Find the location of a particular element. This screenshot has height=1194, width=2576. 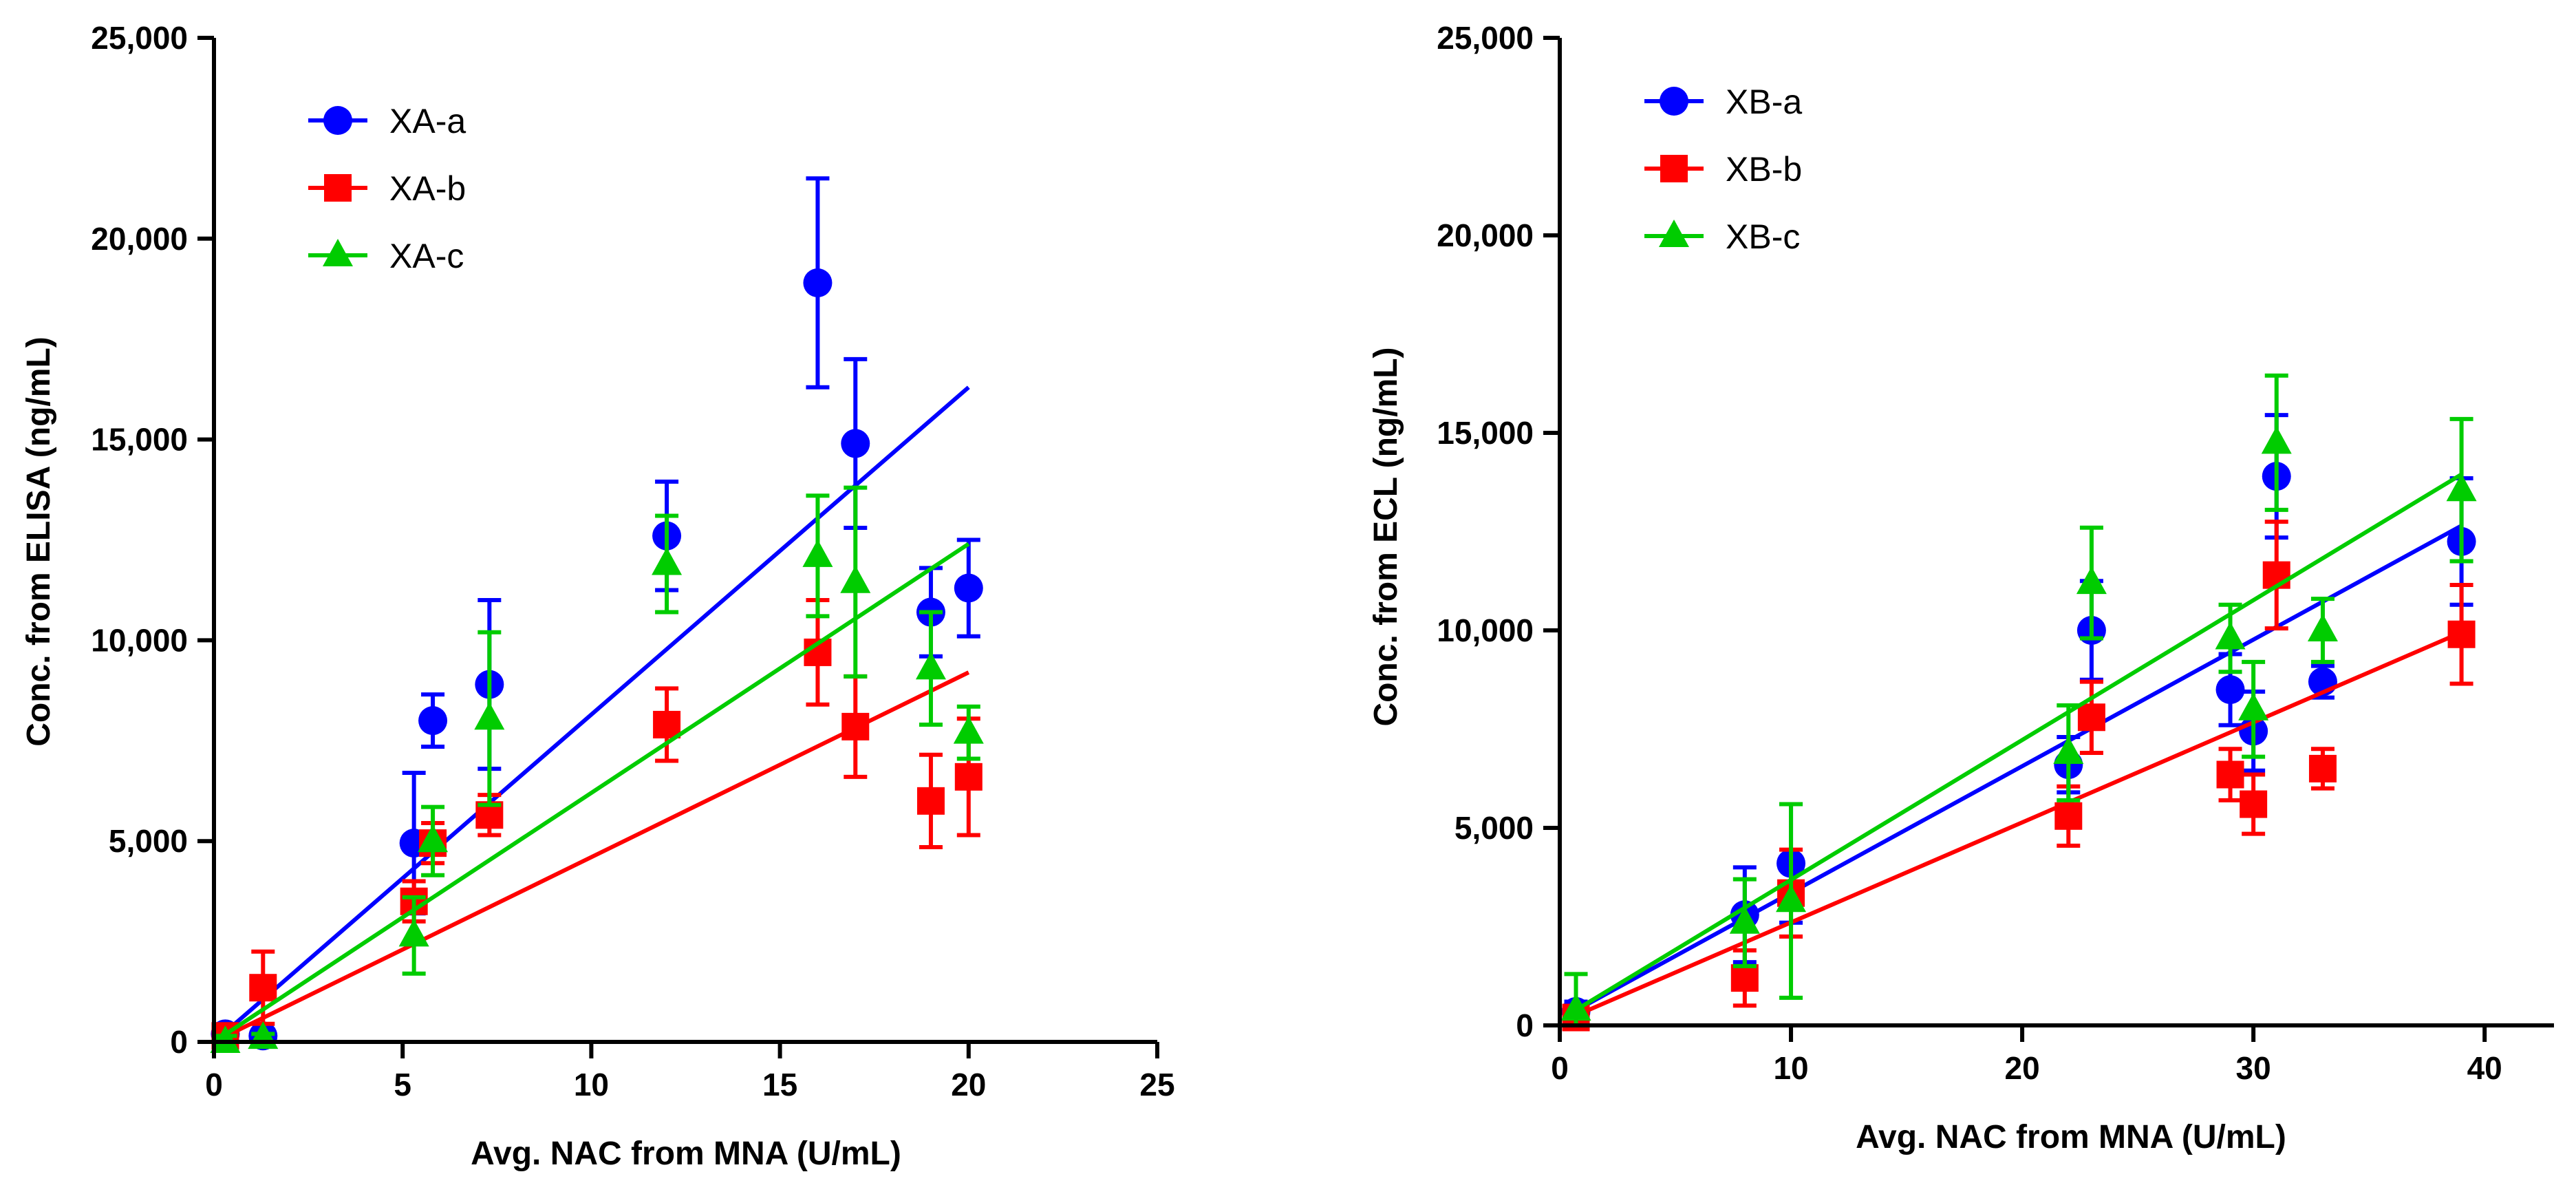

elisa-y-axis-title: Conc. from ELISA (ng/mL) is located at coordinates (39, 542).